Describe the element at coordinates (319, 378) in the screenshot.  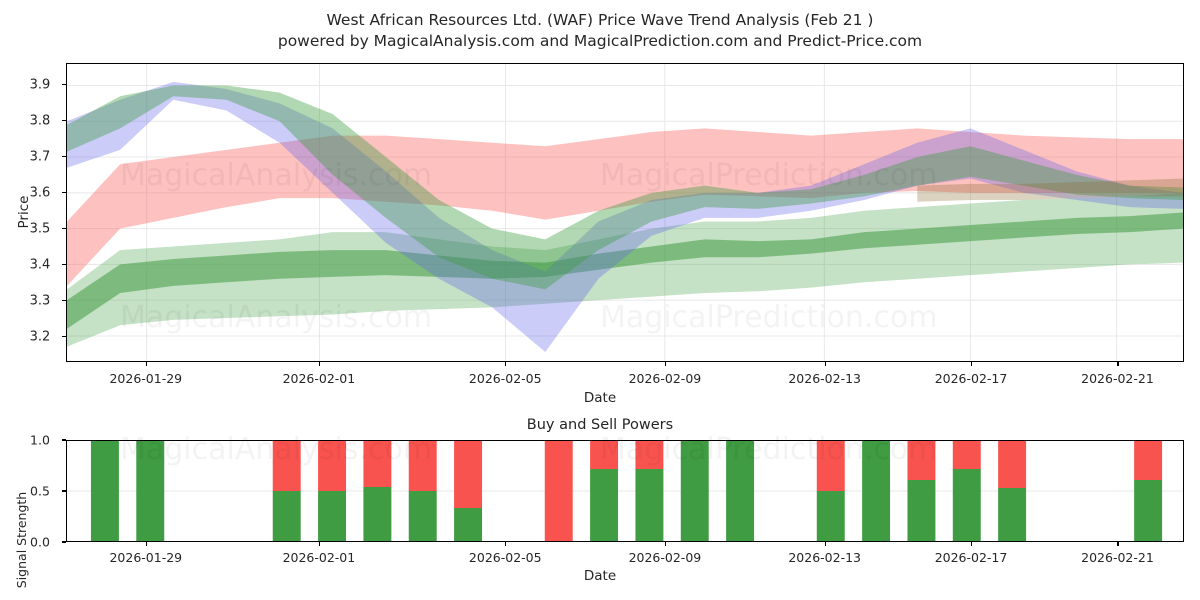
I see `price-x-tick-label: 2026-02-01` at that location.